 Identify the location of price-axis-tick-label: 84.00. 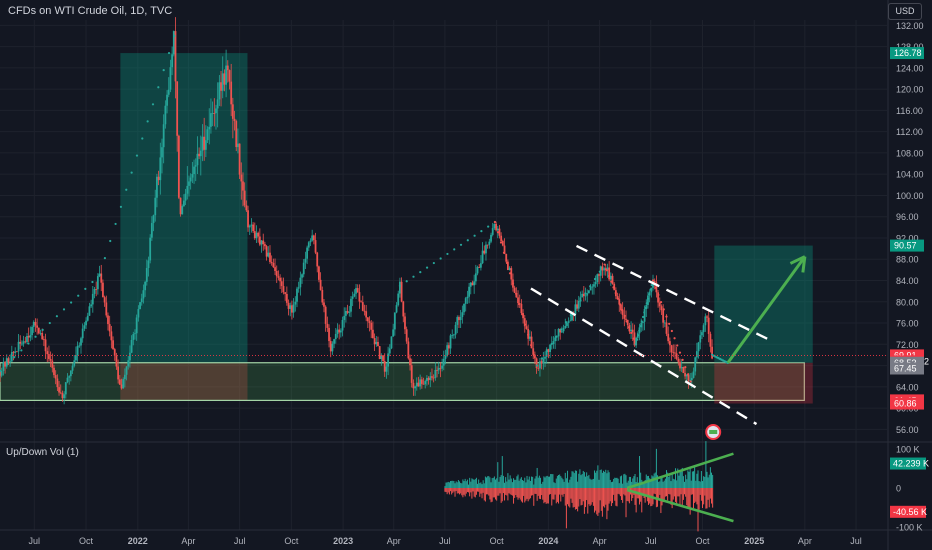
(907, 281).